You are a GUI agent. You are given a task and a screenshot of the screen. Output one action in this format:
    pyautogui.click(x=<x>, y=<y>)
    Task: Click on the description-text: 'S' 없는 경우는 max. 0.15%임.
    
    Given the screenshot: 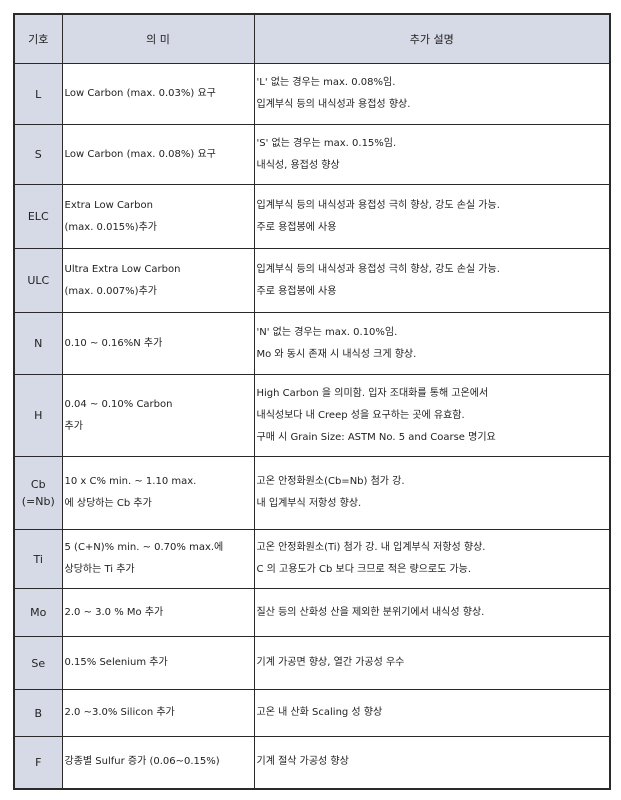 What is the action you would take?
    pyautogui.click(x=326, y=143)
    